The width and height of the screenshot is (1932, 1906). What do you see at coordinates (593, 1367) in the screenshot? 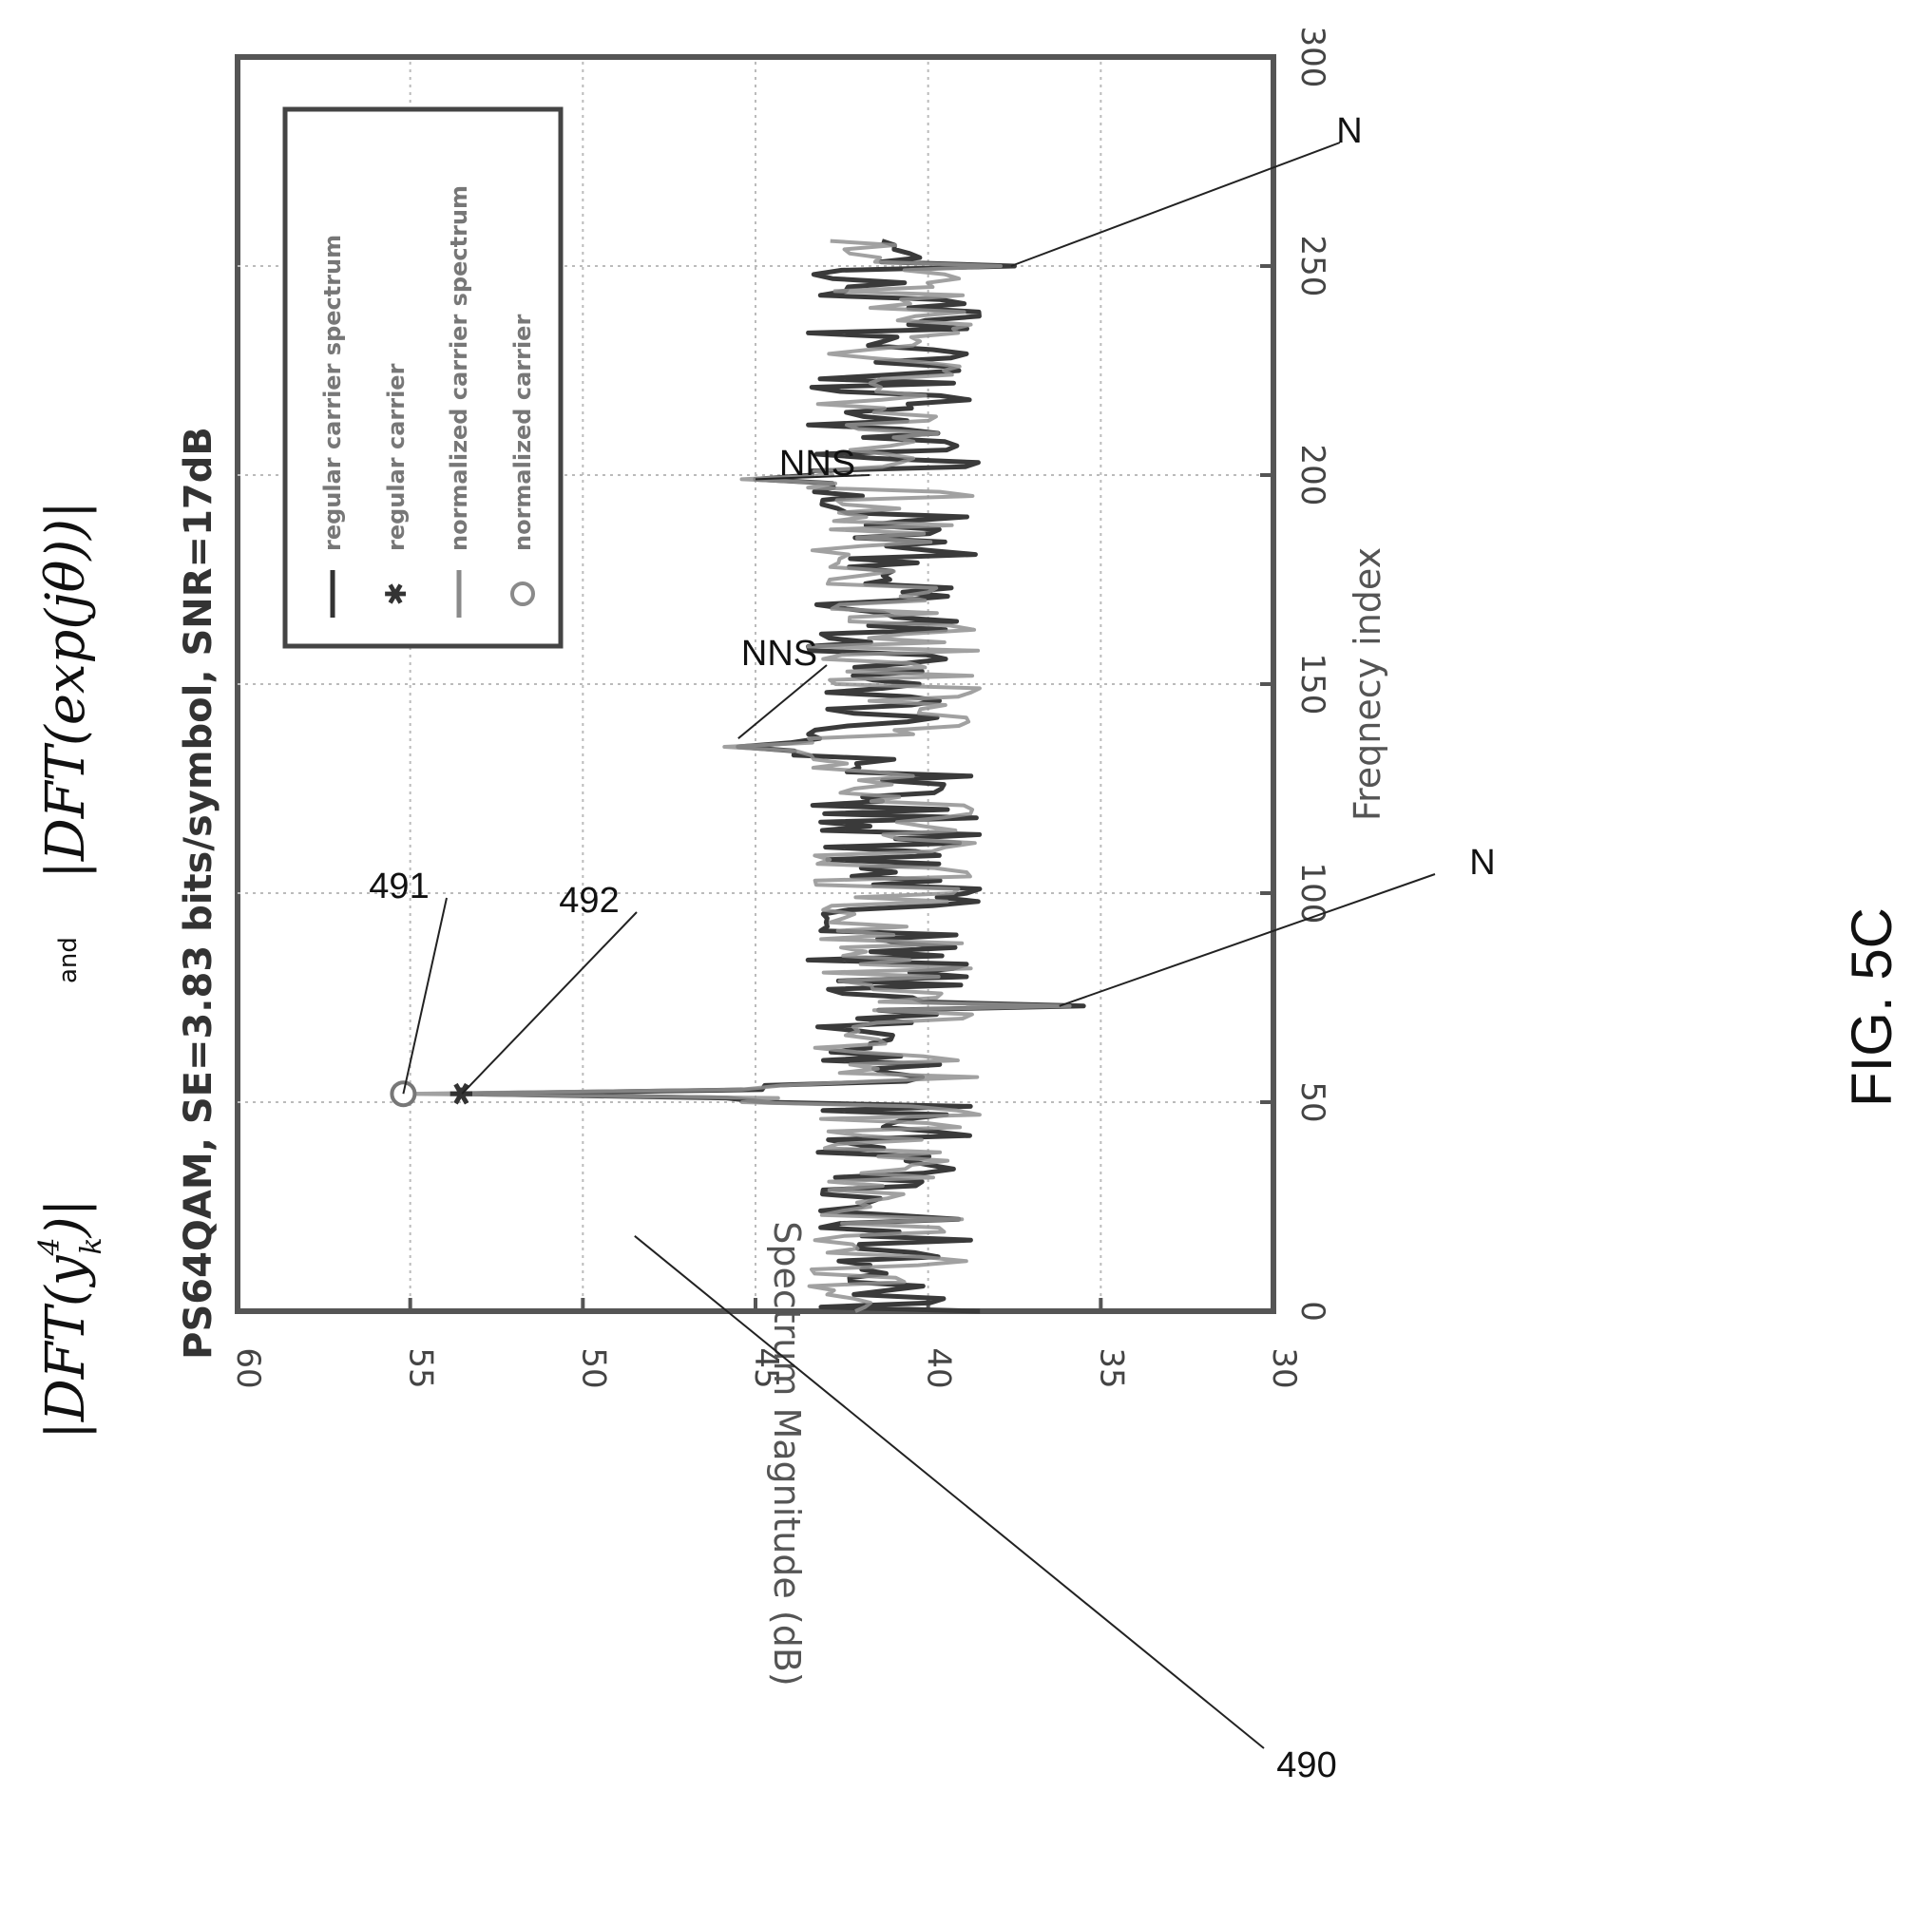
I see `y-tick-label: 50` at bounding box center [593, 1367].